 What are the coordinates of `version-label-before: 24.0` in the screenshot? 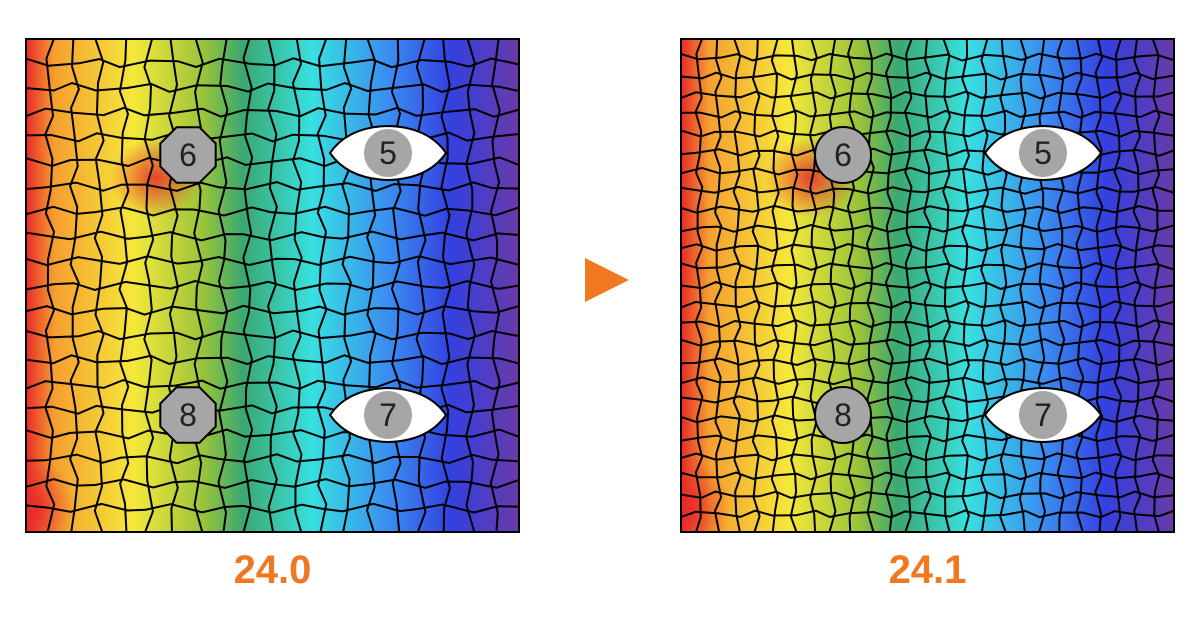 It's located at (272, 570).